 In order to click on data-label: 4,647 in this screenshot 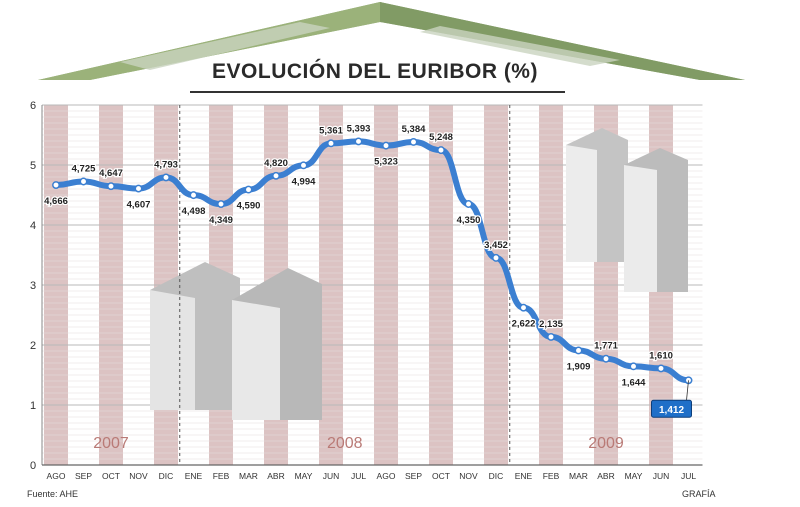, I will do `click(111, 173)`.